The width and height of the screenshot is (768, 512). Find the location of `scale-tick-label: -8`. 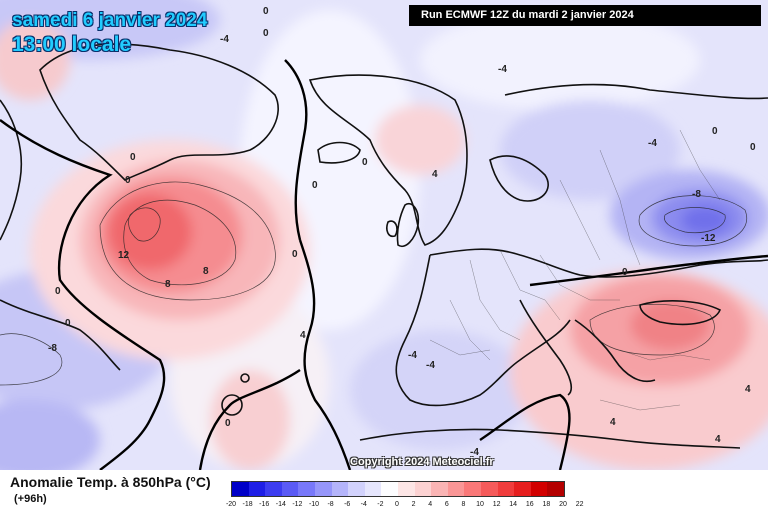

scale-tick-label: -8 is located at coordinates (330, 504).